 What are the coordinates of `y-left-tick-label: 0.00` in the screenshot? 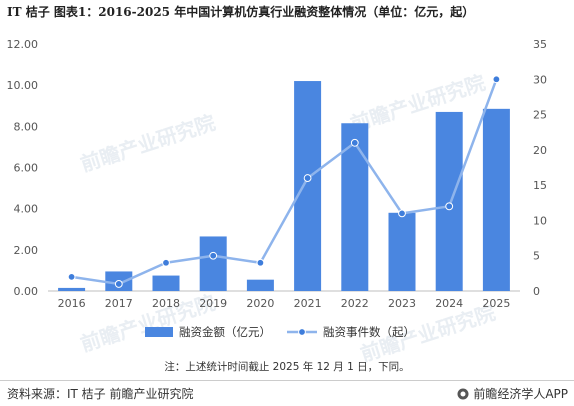 It's located at (26, 291).